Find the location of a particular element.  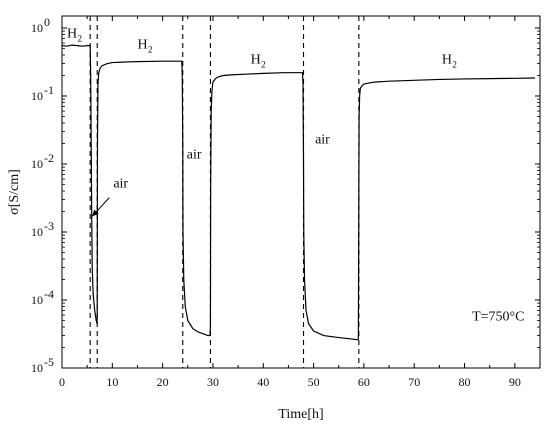

y-tick-label-exponent: -4 is located at coordinates (49, 294).